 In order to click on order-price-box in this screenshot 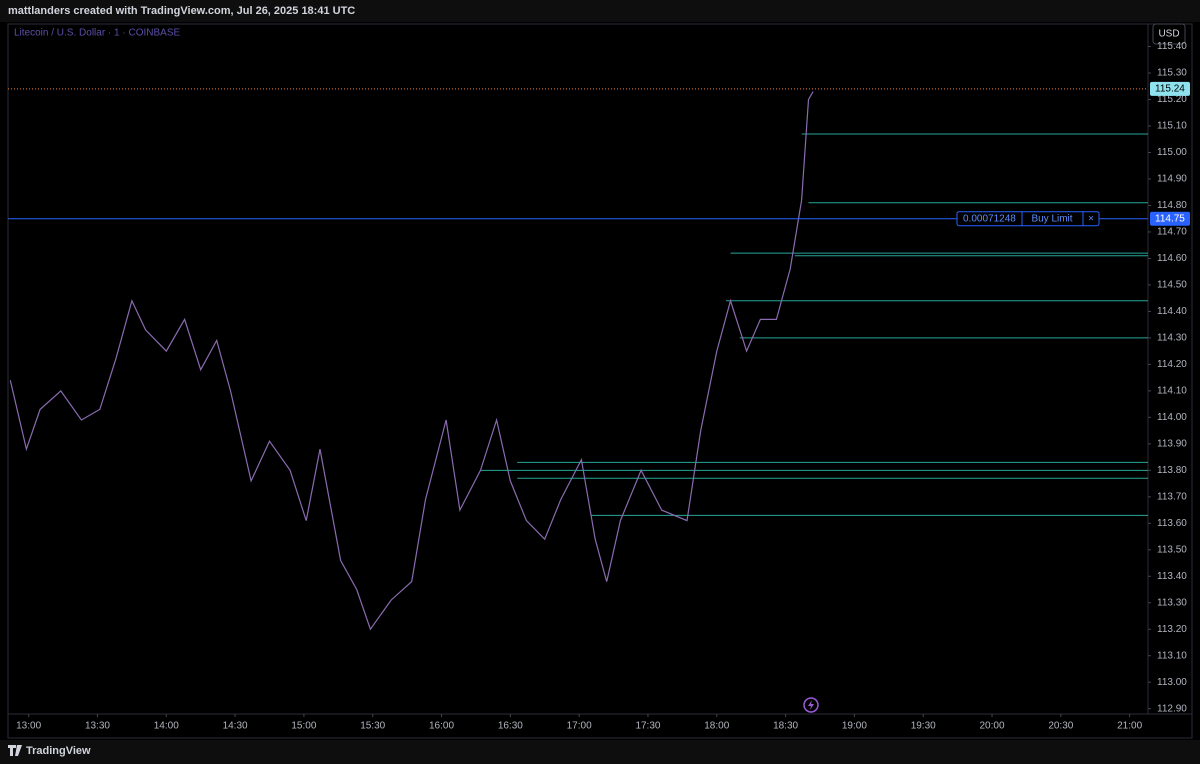, I will do `click(1170, 218)`.